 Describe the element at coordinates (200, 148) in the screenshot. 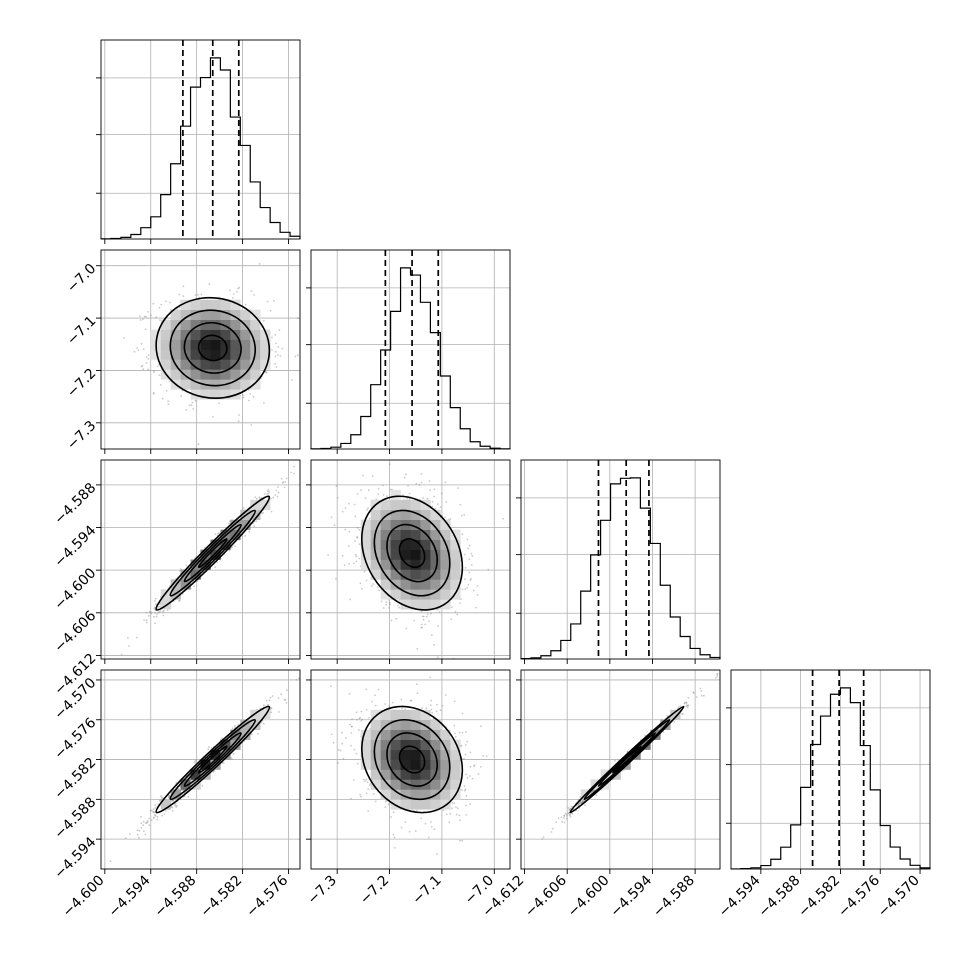

I see `histogram-steps` at that location.